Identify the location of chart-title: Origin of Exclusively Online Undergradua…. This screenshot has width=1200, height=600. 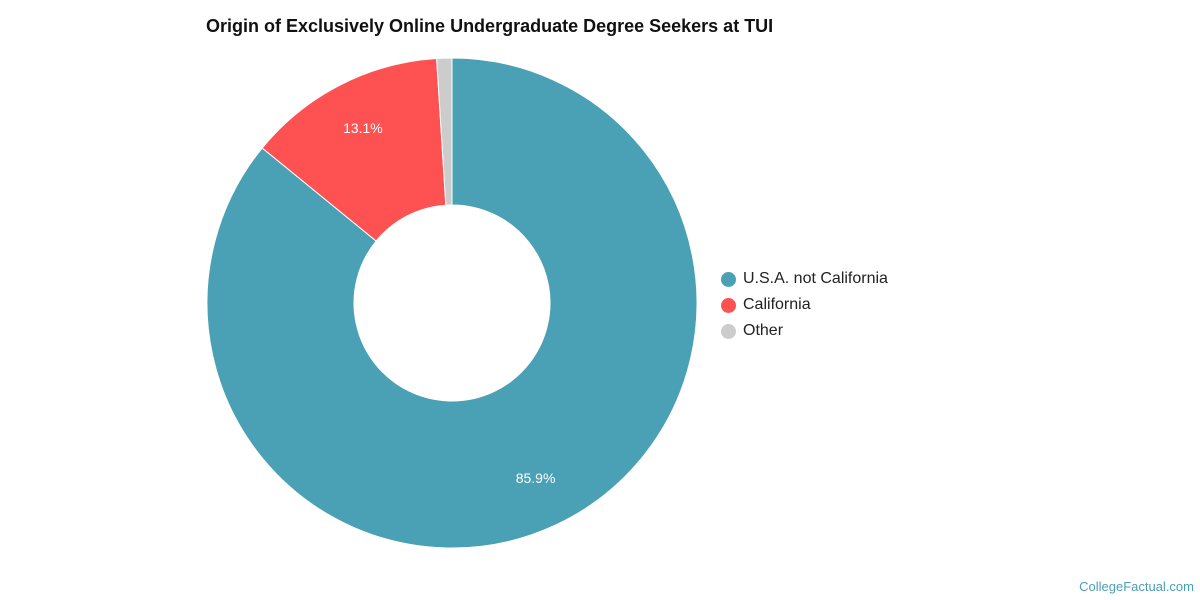
(490, 26).